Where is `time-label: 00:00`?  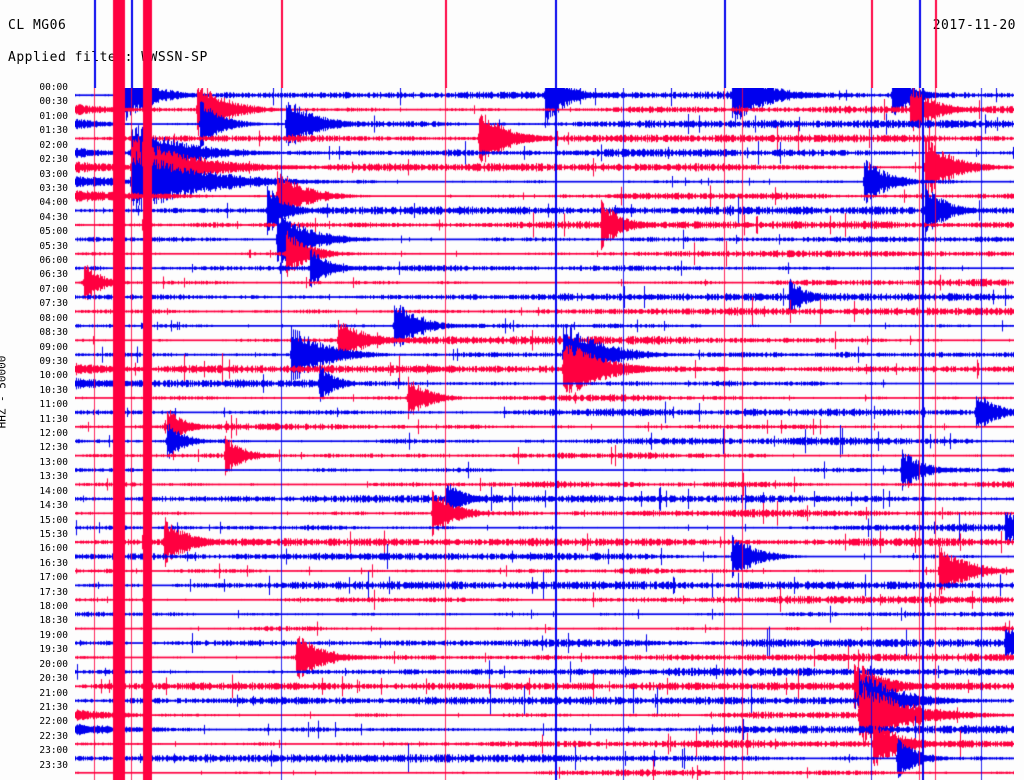 time-label: 00:00 is located at coordinates (53, 87).